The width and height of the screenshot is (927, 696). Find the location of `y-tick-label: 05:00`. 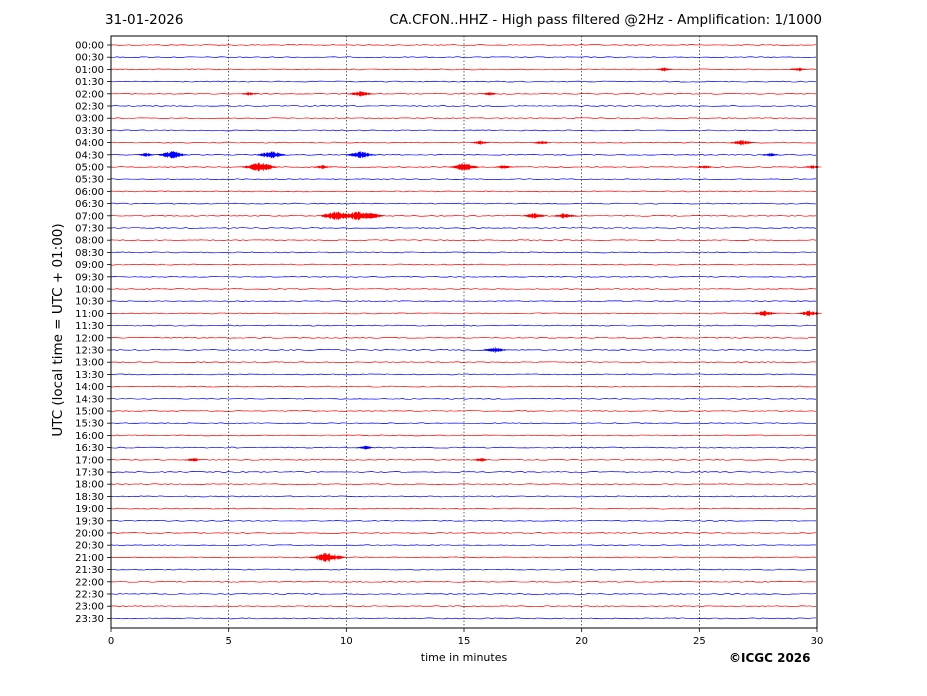

y-tick-label: 05:00 is located at coordinates (89, 168).